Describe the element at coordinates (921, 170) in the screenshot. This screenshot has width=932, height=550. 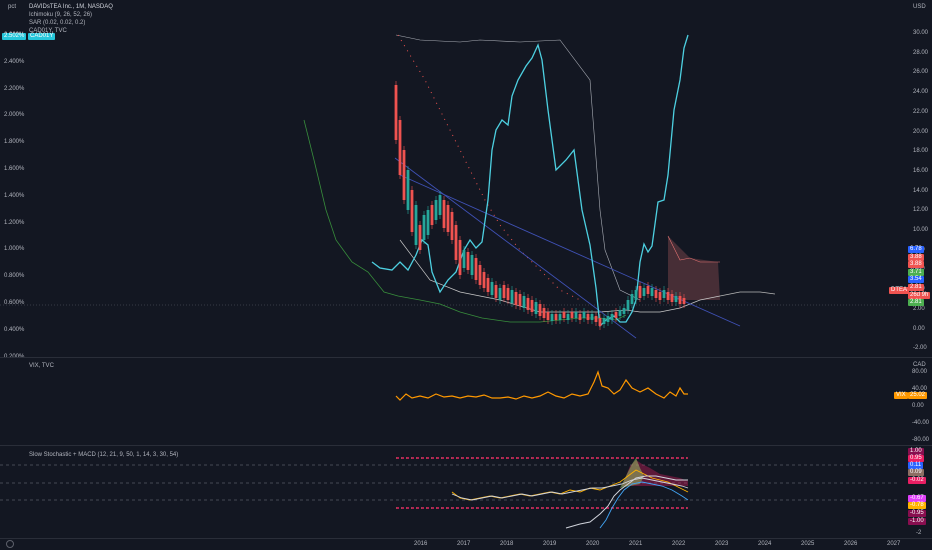
I see `right-axis-tick: 16.00` at that location.